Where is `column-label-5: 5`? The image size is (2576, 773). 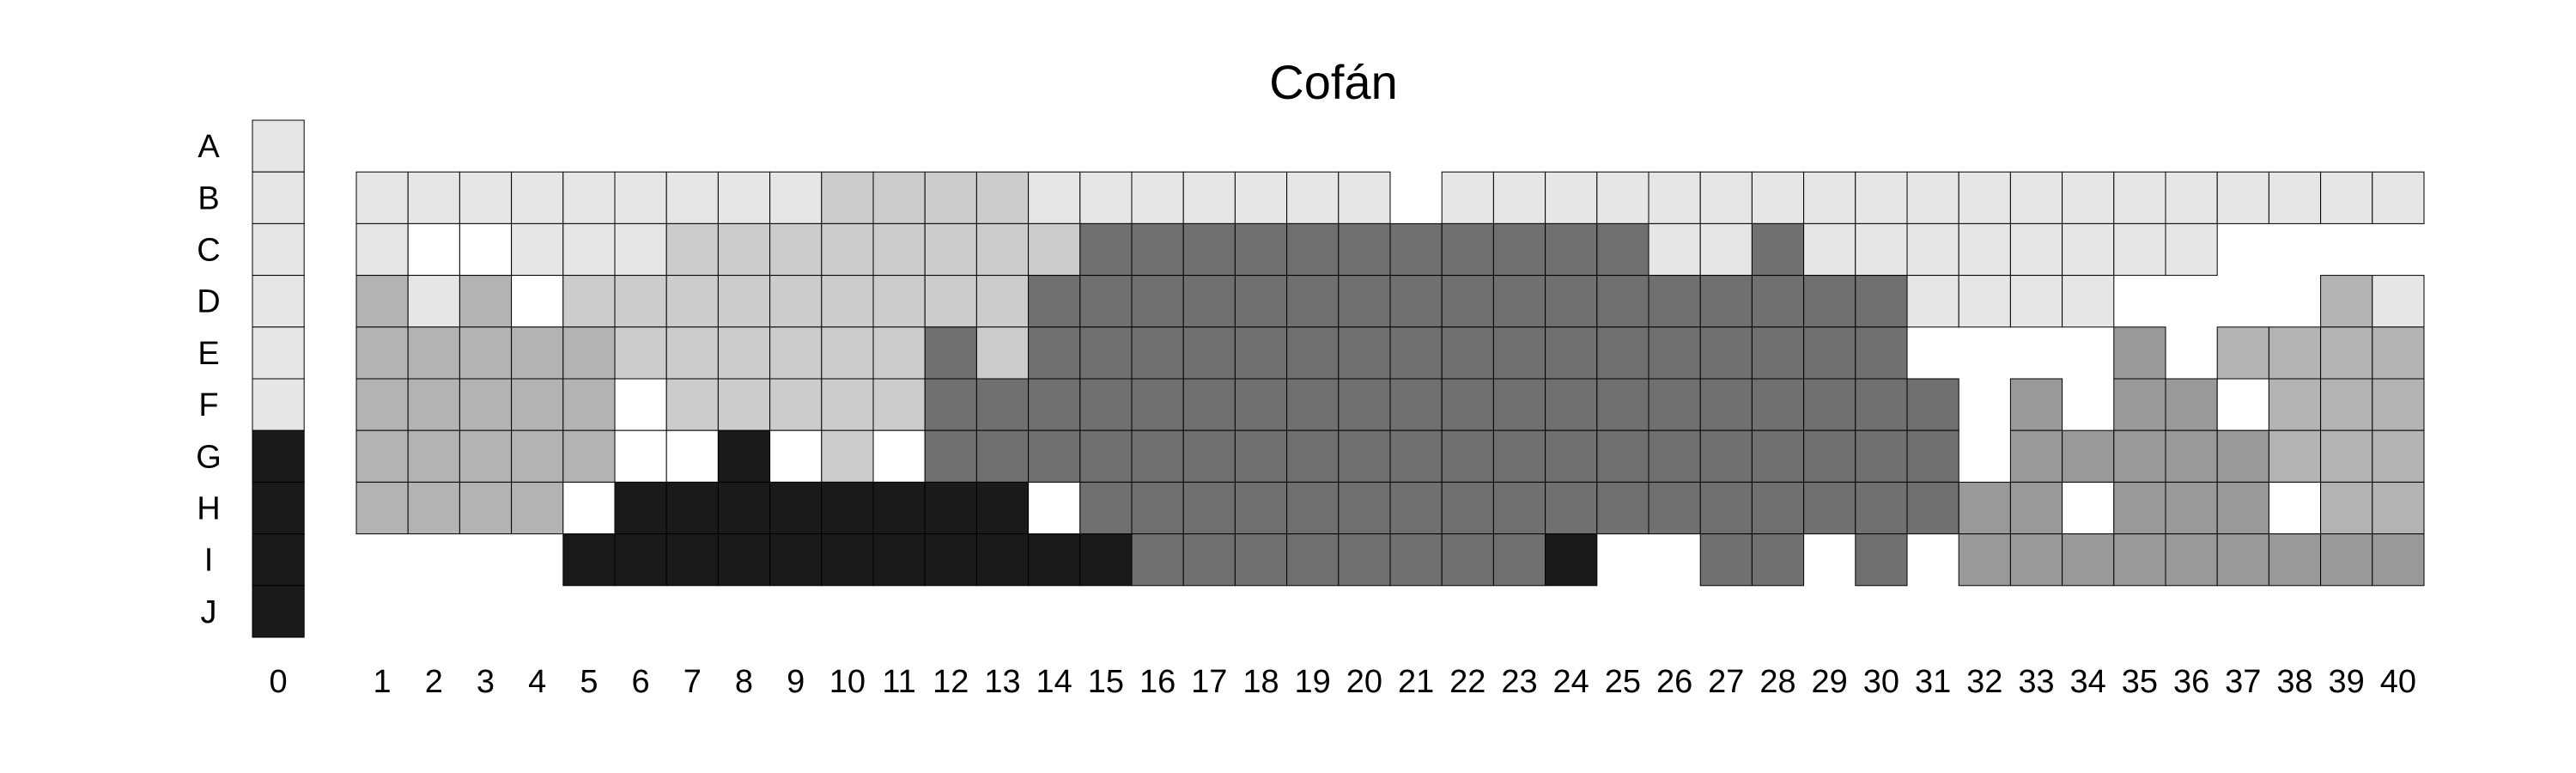 column-label-5: 5 is located at coordinates (589, 682).